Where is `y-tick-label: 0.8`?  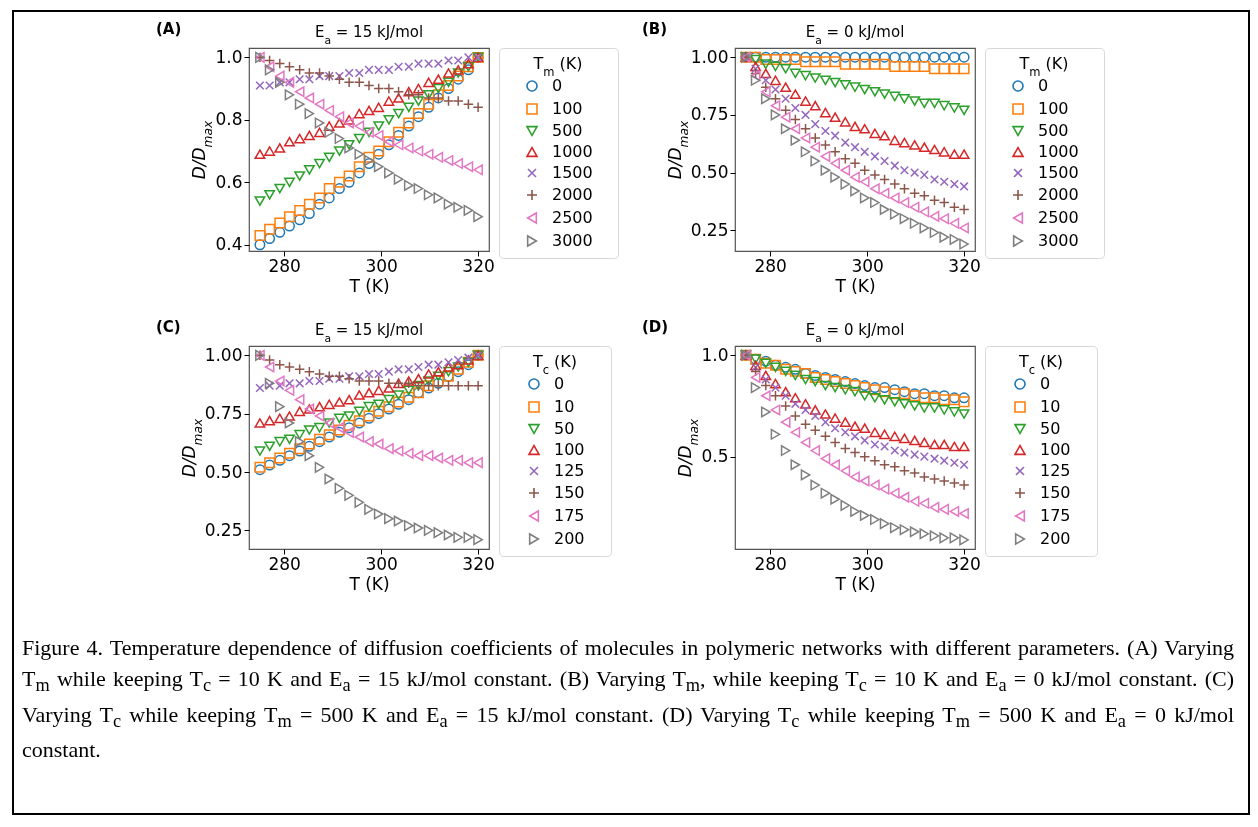
y-tick-label: 0.8 is located at coordinates (229, 119).